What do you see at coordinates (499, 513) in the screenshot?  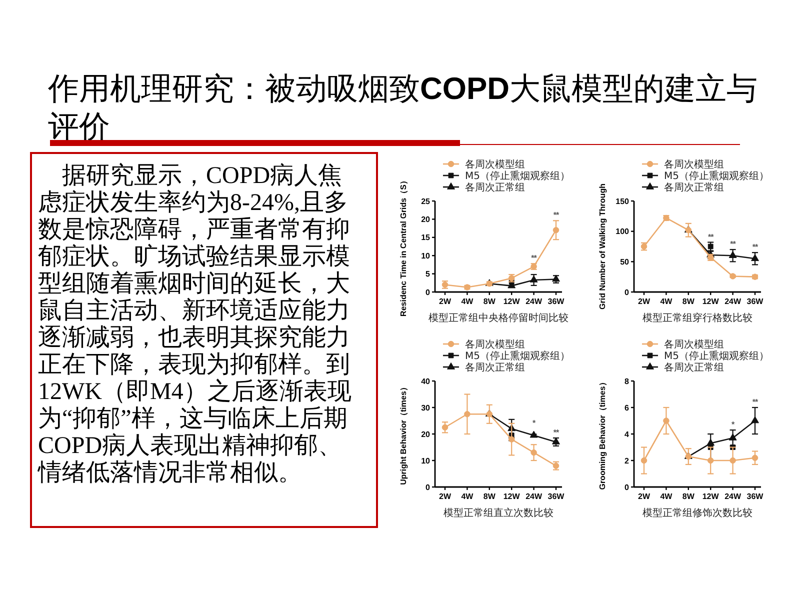 I see `x-axis-title: 模型正常组直立次数比较` at bounding box center [499, 513].